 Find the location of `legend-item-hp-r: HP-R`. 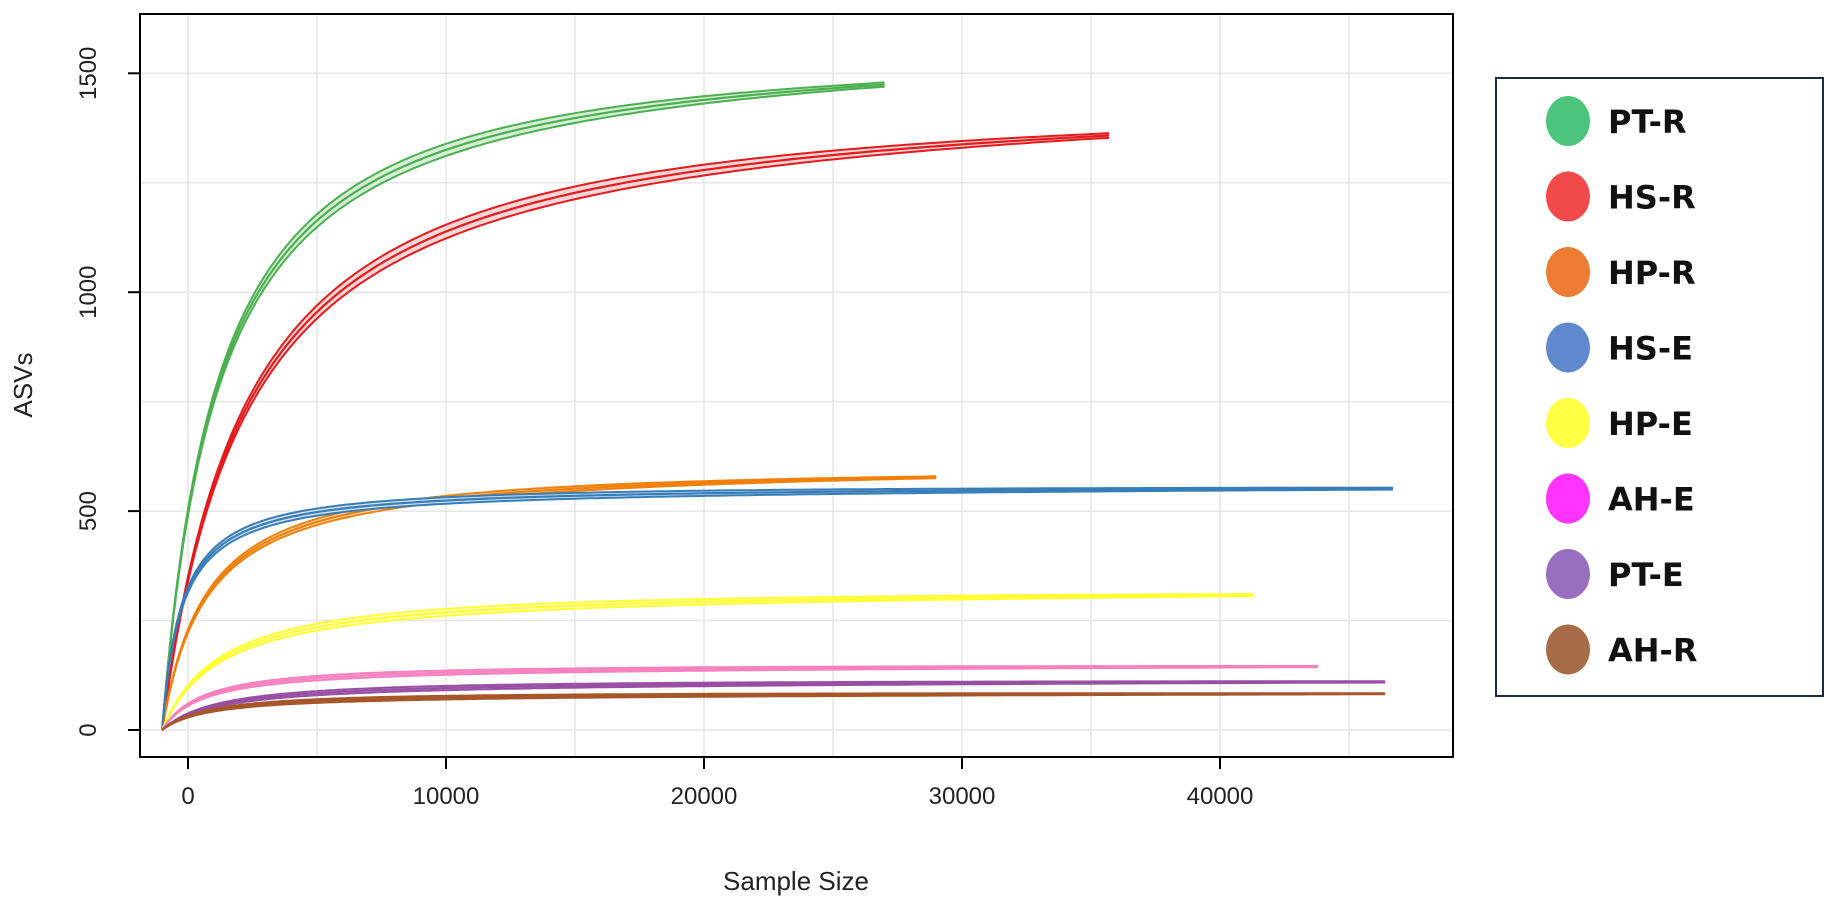

legend-item-hp-r: HP-R is located at coordinates (1621, 272).